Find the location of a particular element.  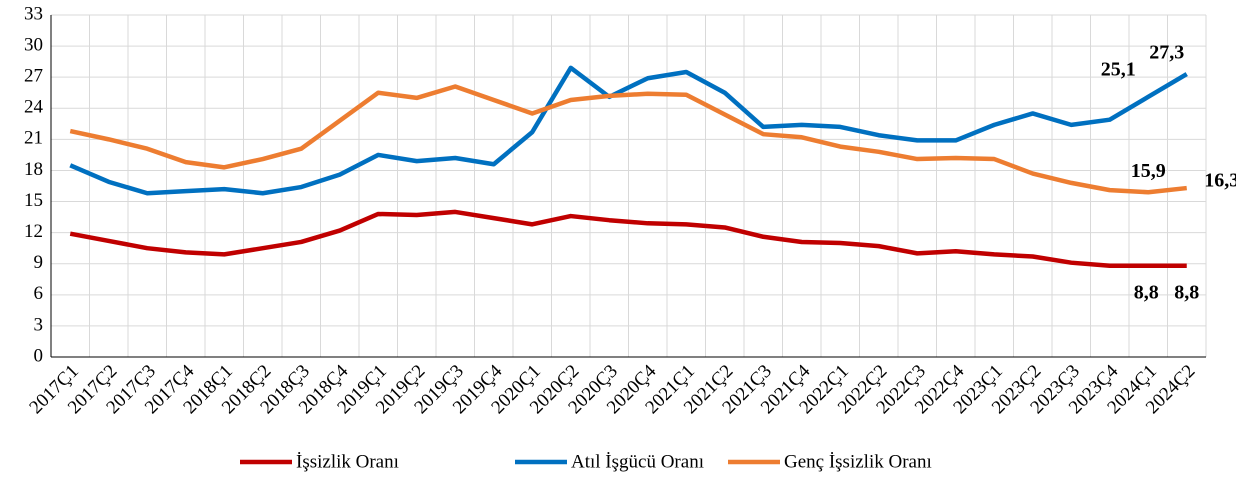

y-tick-label: 6 is located at coordinates (39, 293).